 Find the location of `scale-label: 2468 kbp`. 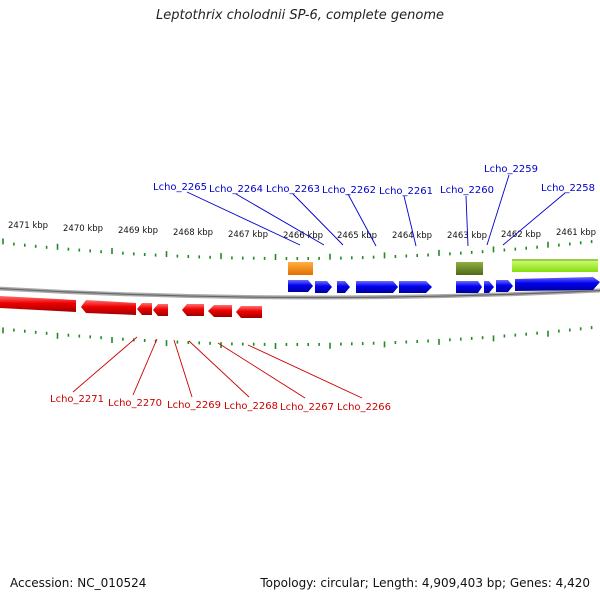

scale-label: 2468 kbp is located at coordinates (193, 233).